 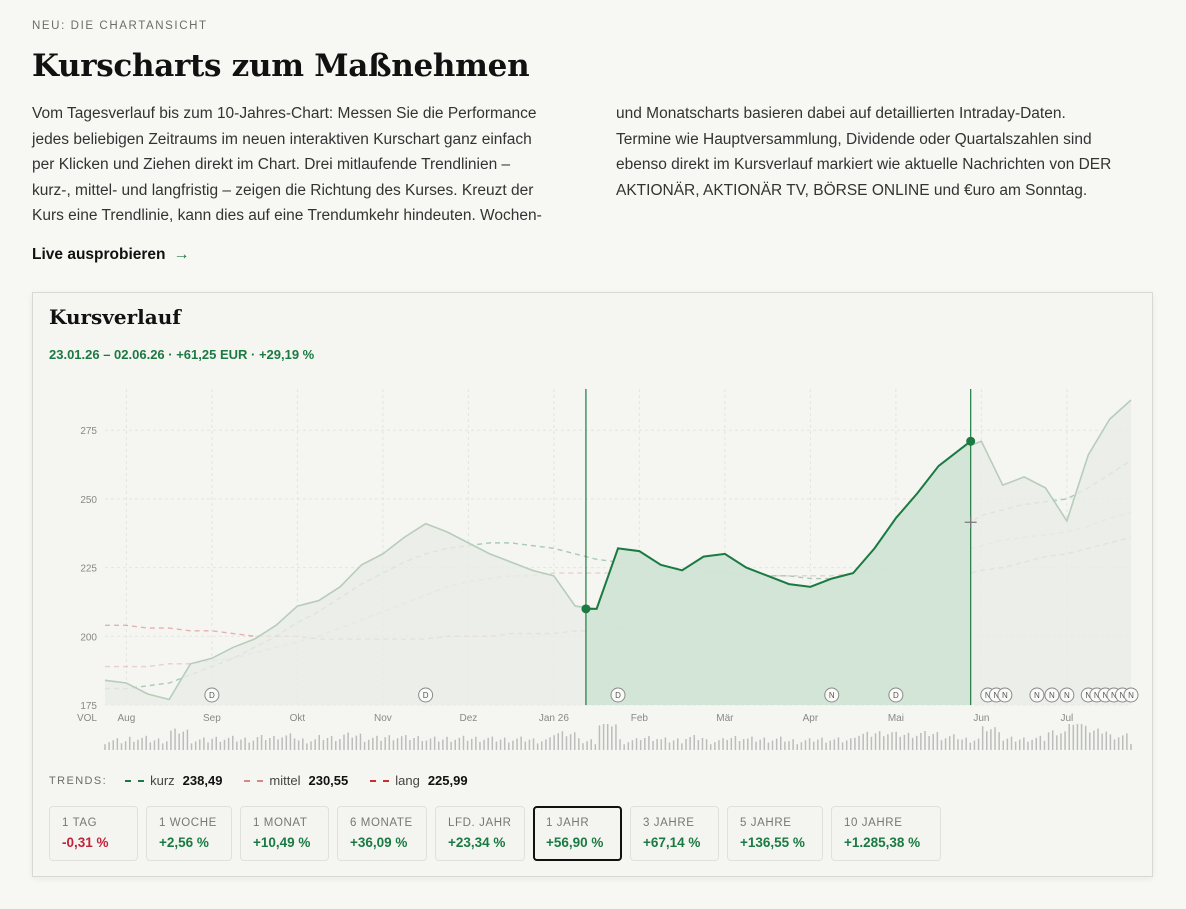 I want to click on period-value: -0,31 %, so click(x=85, y=842).